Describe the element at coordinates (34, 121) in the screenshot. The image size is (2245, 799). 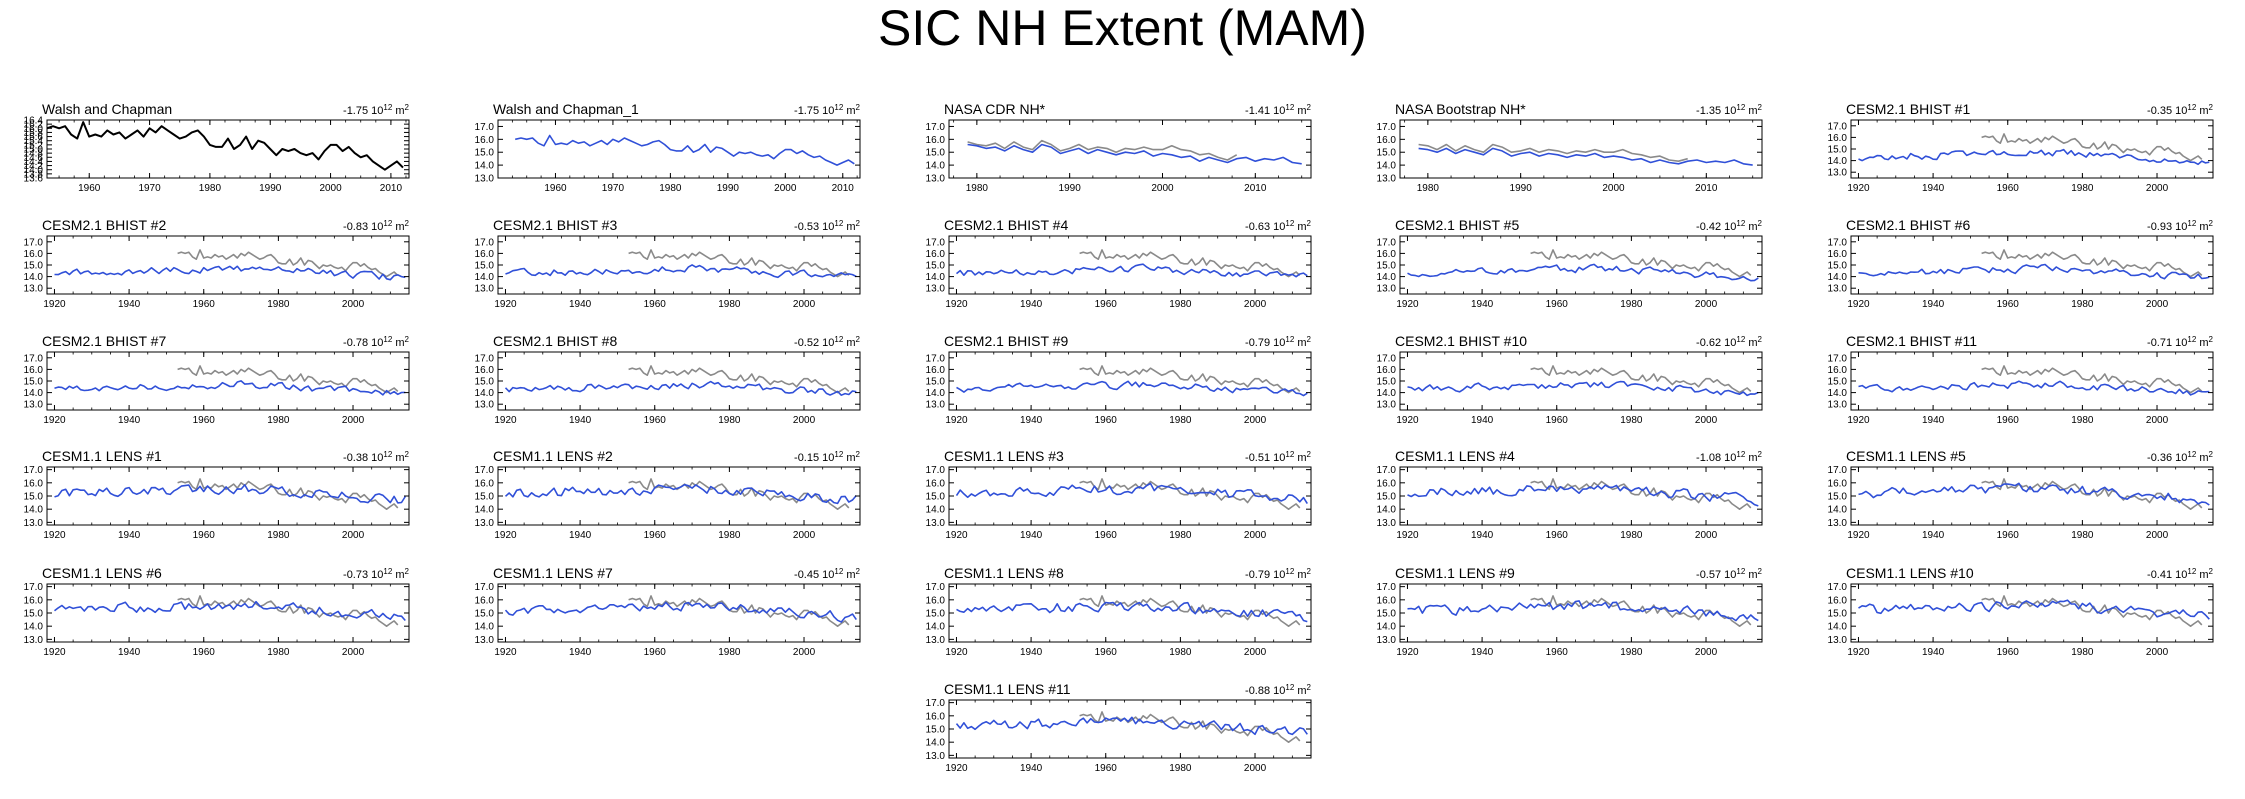
I see `y-tick-label: 16.4` at that location.